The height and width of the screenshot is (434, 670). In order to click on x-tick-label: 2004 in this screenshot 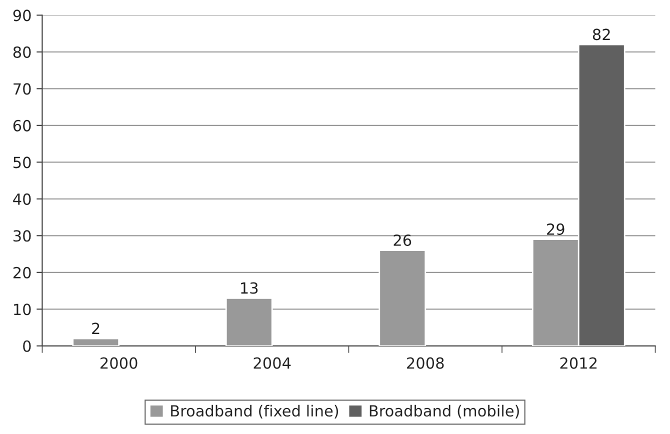, I will do `click(272, 363)`.